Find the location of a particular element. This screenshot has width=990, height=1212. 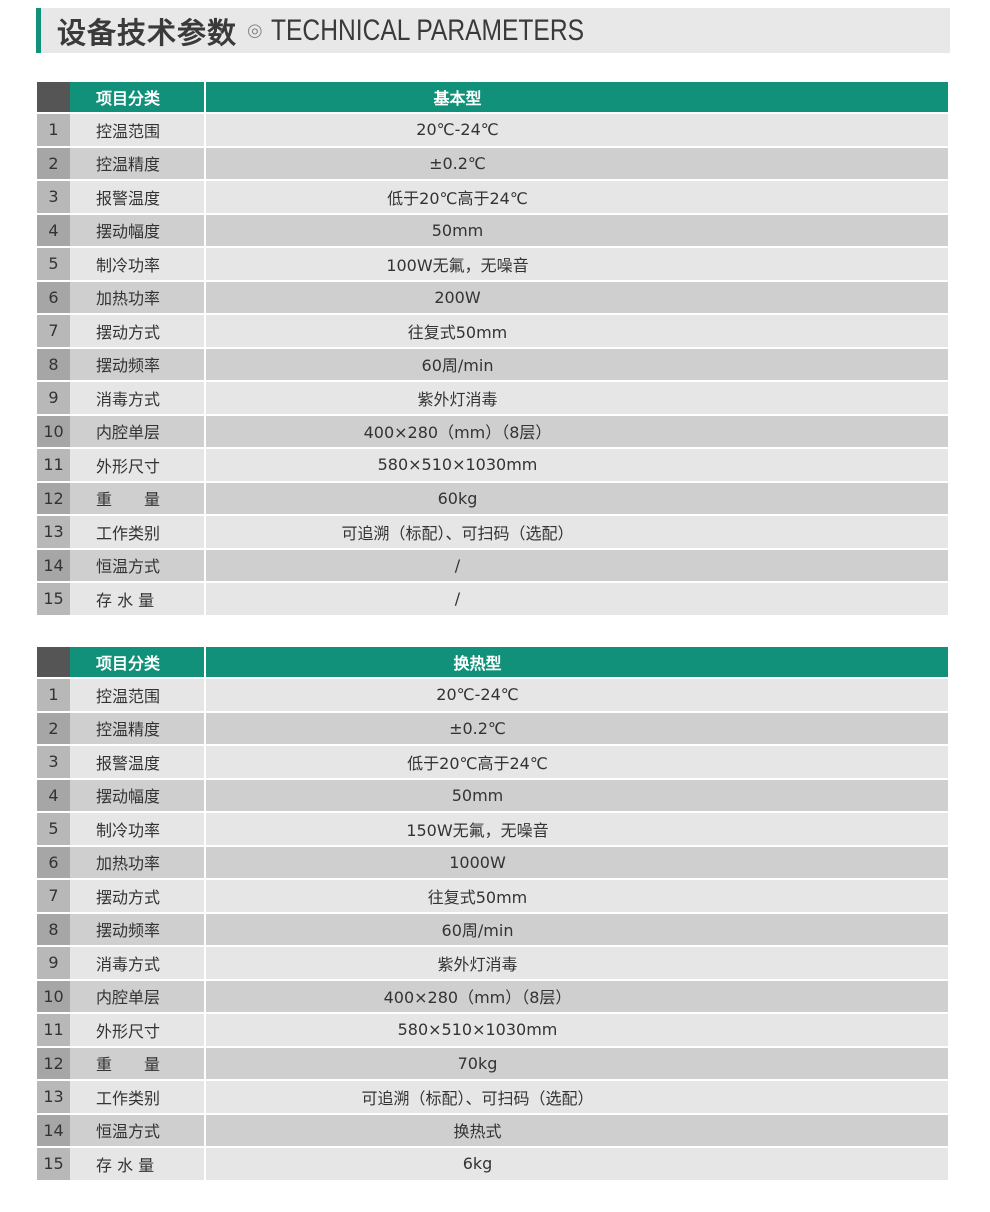

row-number: 15 is located at coordinates (53, 599).